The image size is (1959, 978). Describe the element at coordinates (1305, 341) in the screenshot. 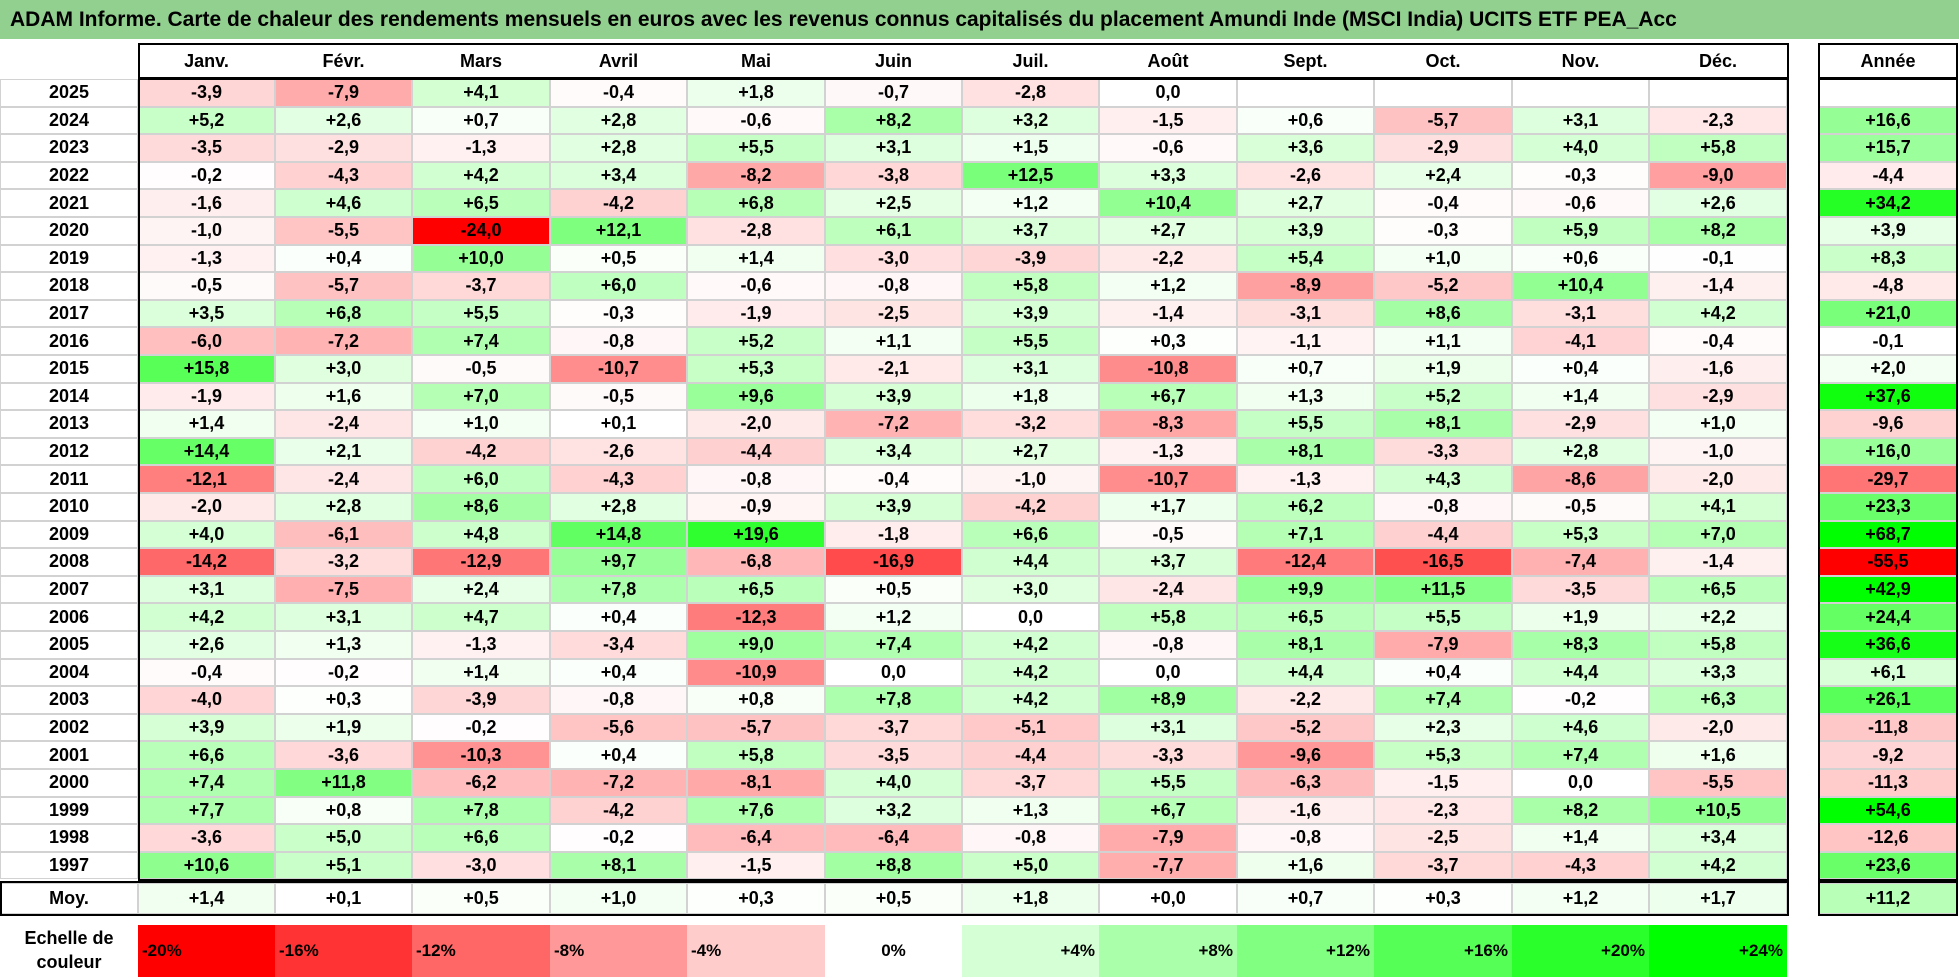

I see `heatmap-cell: -1,1` at that location.